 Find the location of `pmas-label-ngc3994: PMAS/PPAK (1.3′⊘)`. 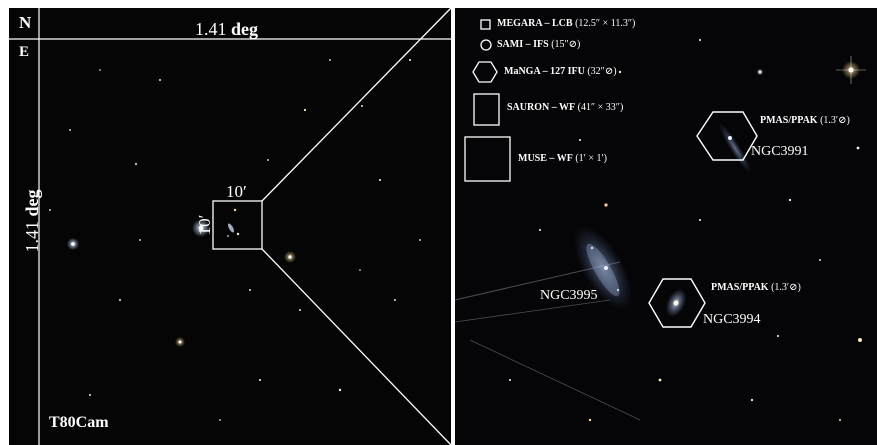

pmas-label-ngc3994: PMAS/PPAK (1.3′⊘) is located at coordinates (756, 288).